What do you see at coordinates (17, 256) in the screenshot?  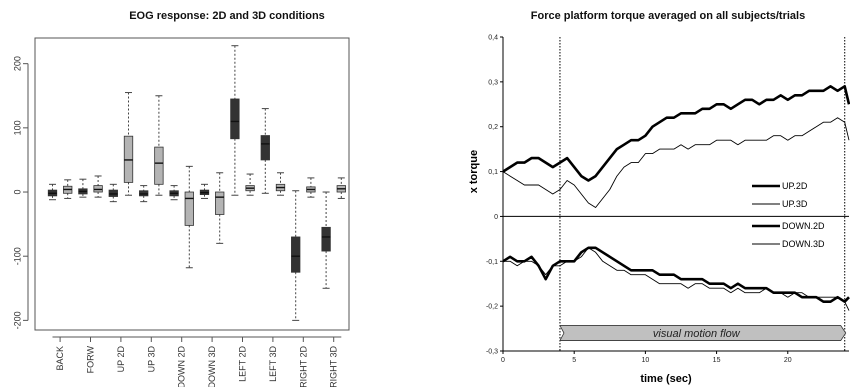 I see `boxplot-y-tick-label: -100` at bounding box center [17, 256].